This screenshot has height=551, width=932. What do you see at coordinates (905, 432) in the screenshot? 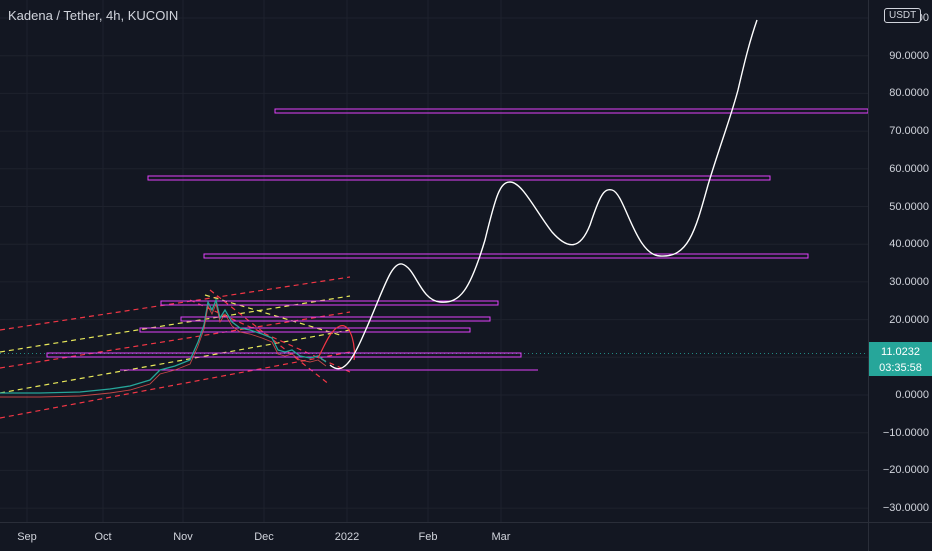
I see `price-tick-label: −10.0000` at bounding box center [905, 432].